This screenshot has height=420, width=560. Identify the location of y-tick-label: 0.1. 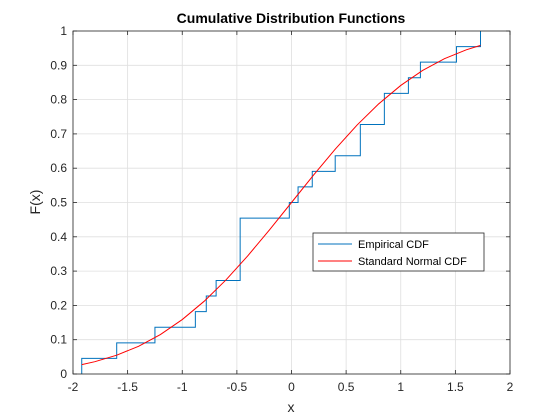
(58, 340).